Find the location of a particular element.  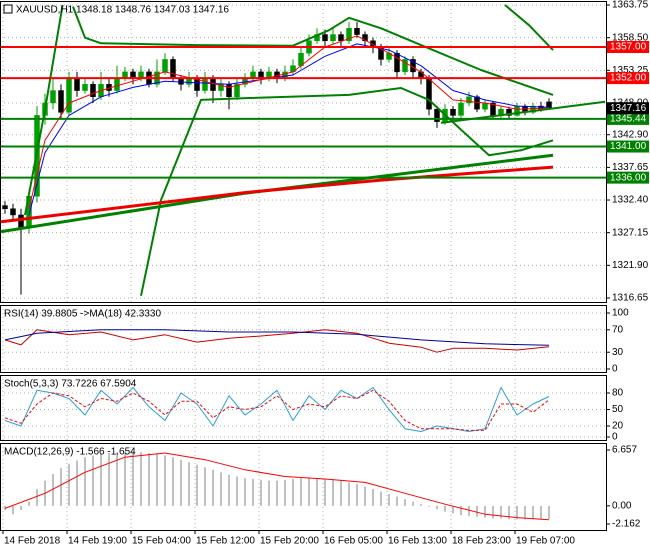

symbol-icon is located at coordinates (8, 9).